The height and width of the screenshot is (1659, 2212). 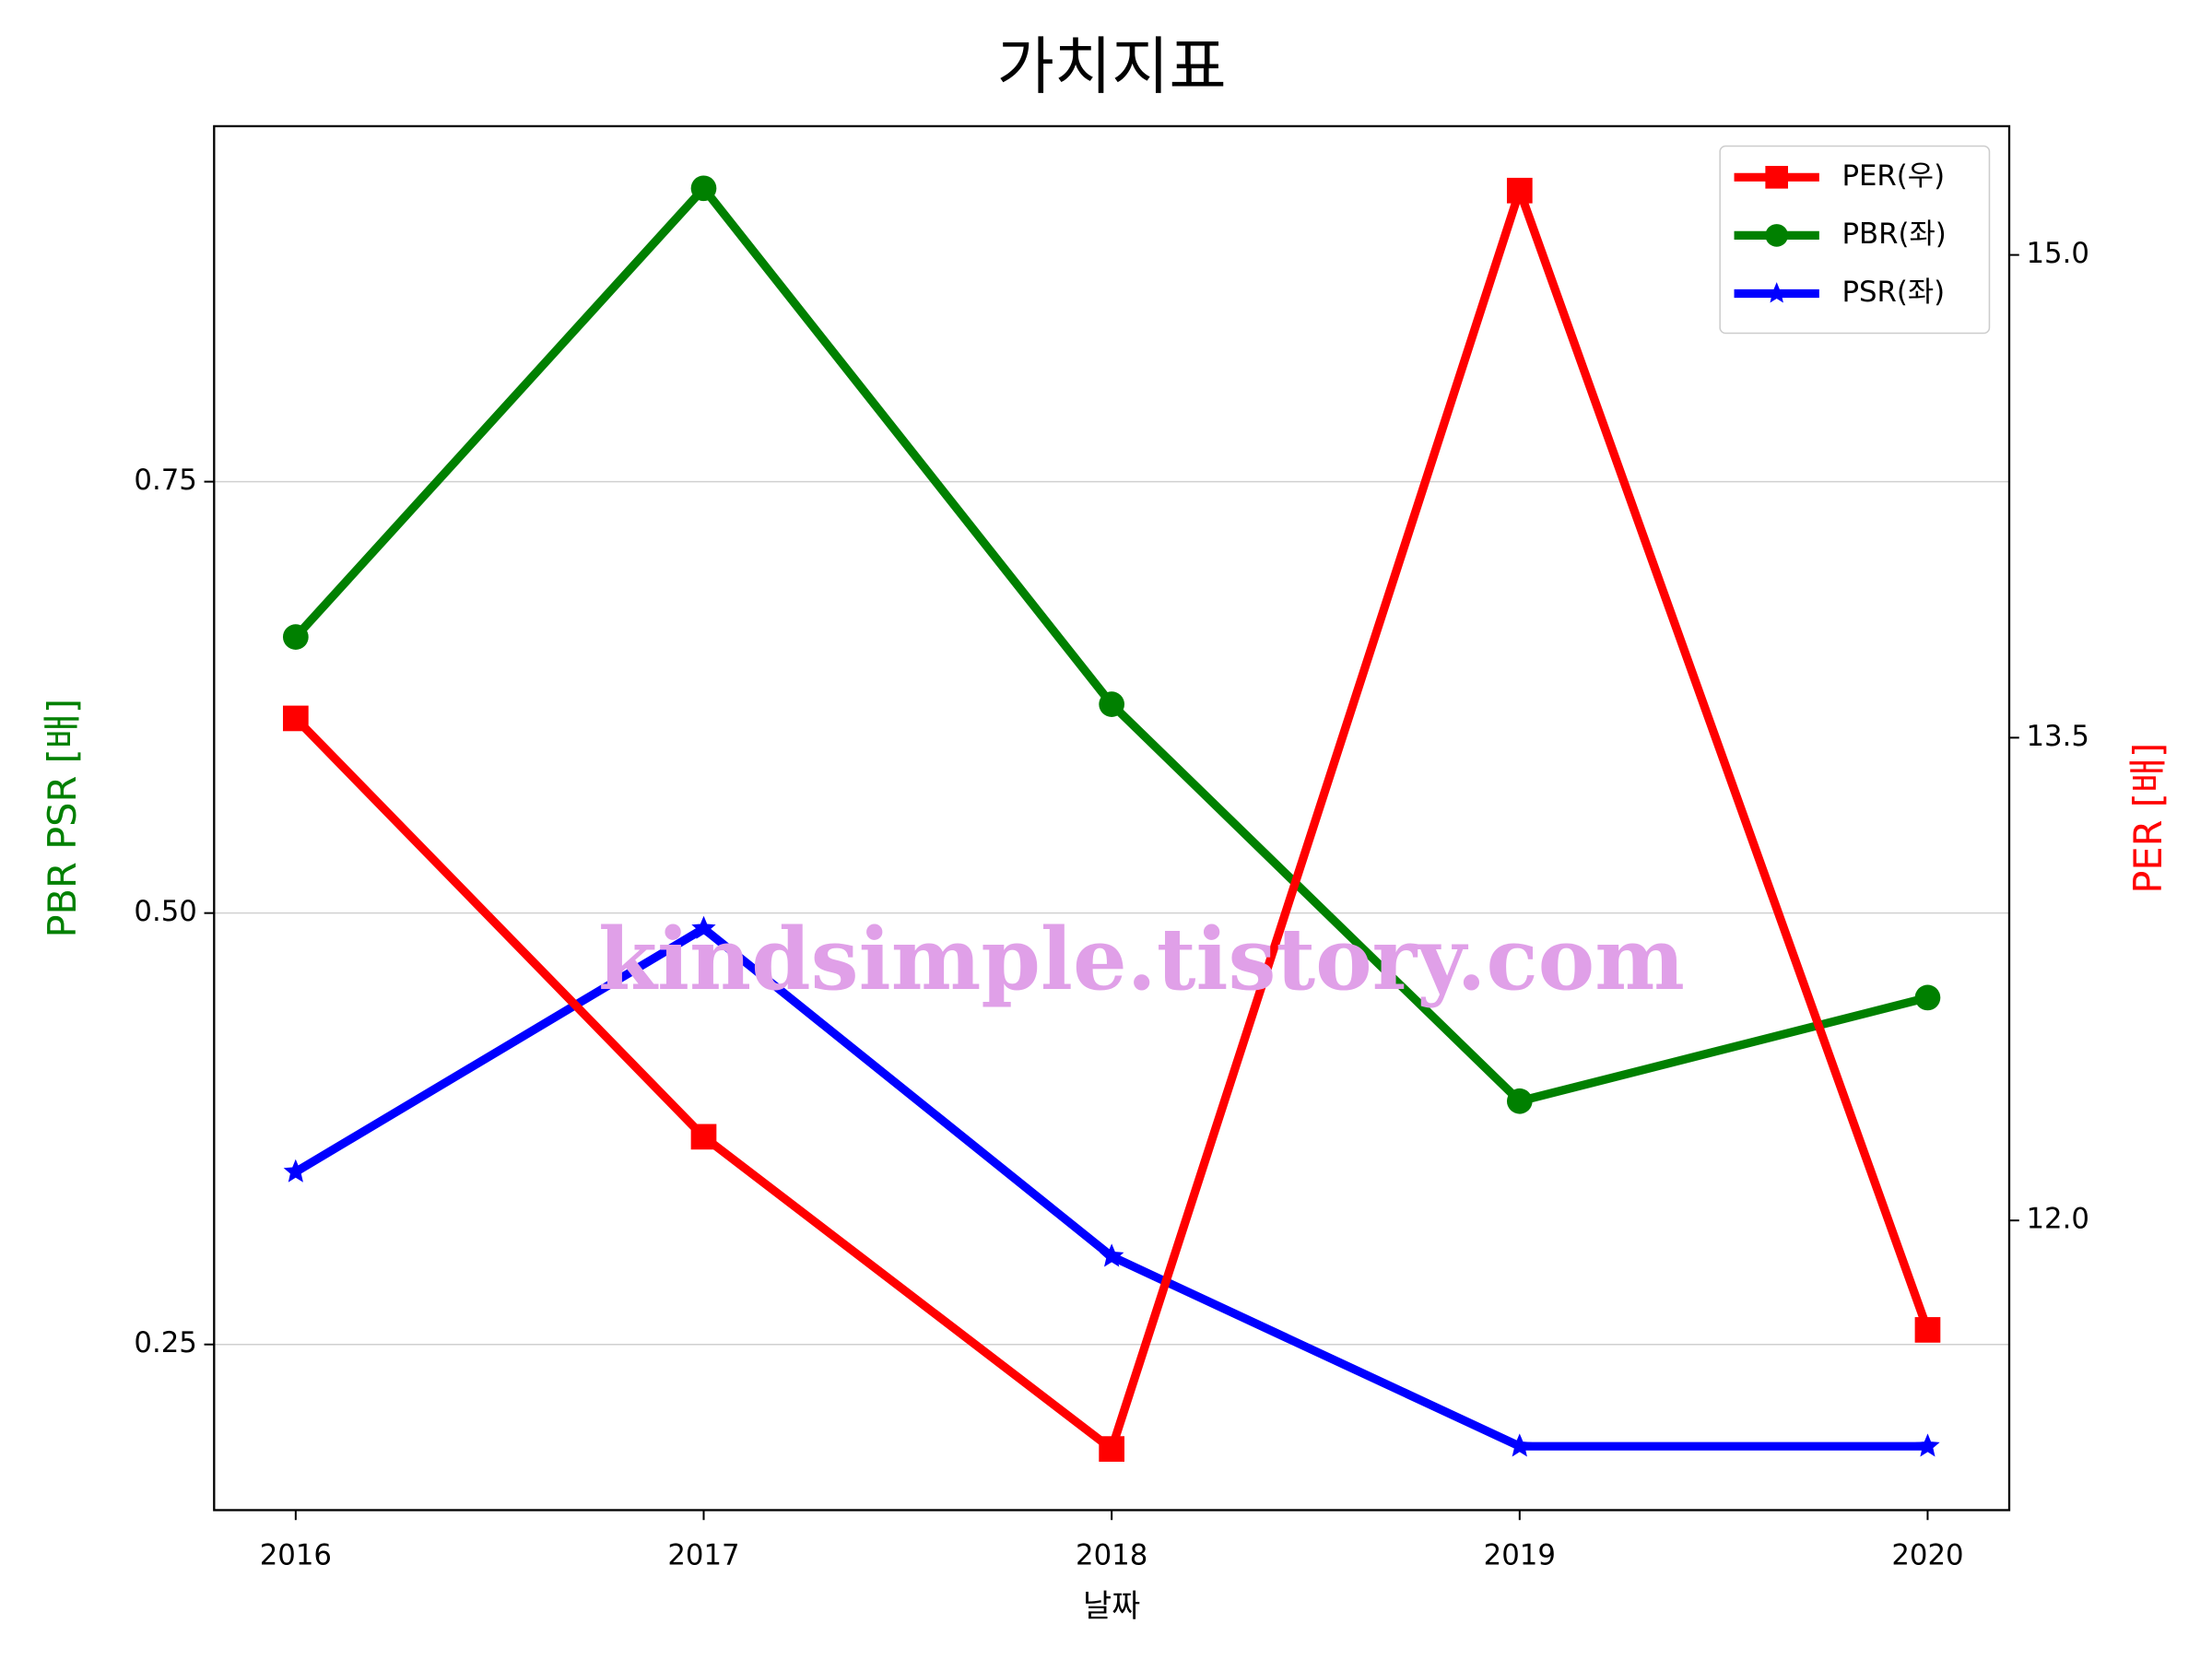 What do you see at coordinates (2057, 1219) in the screenshot?
I see `y2-tick-label: 12.0` at bounding box center [2057, 1219].